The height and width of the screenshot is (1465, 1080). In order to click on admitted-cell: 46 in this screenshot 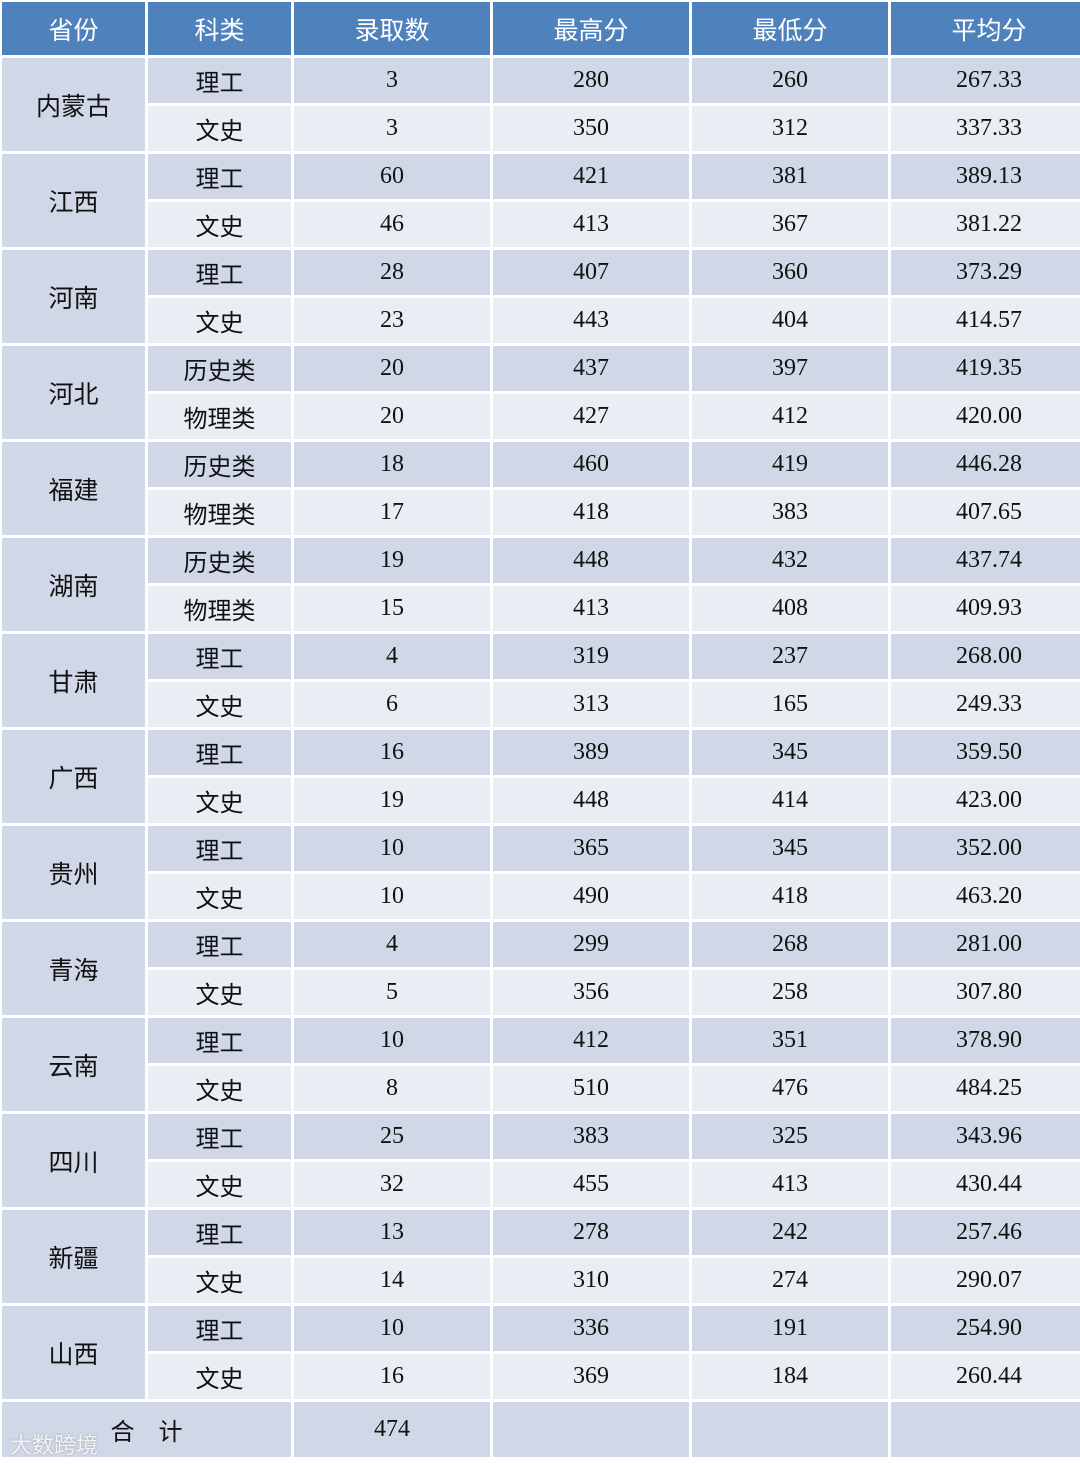, I will do `click(392, 224)`.